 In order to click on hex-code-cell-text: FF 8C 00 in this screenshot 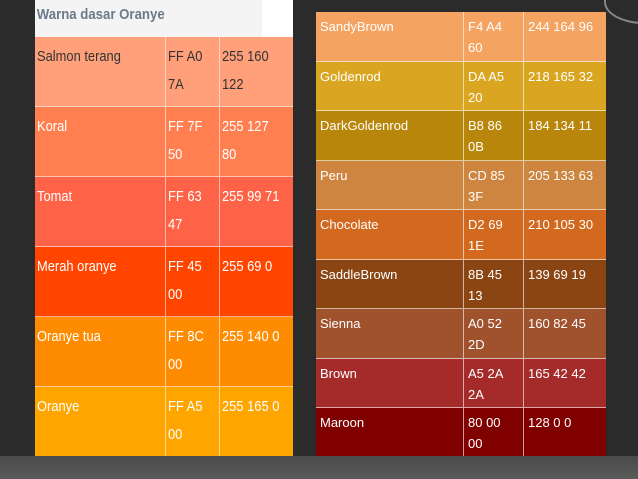, I will do `click(186, 350)`.